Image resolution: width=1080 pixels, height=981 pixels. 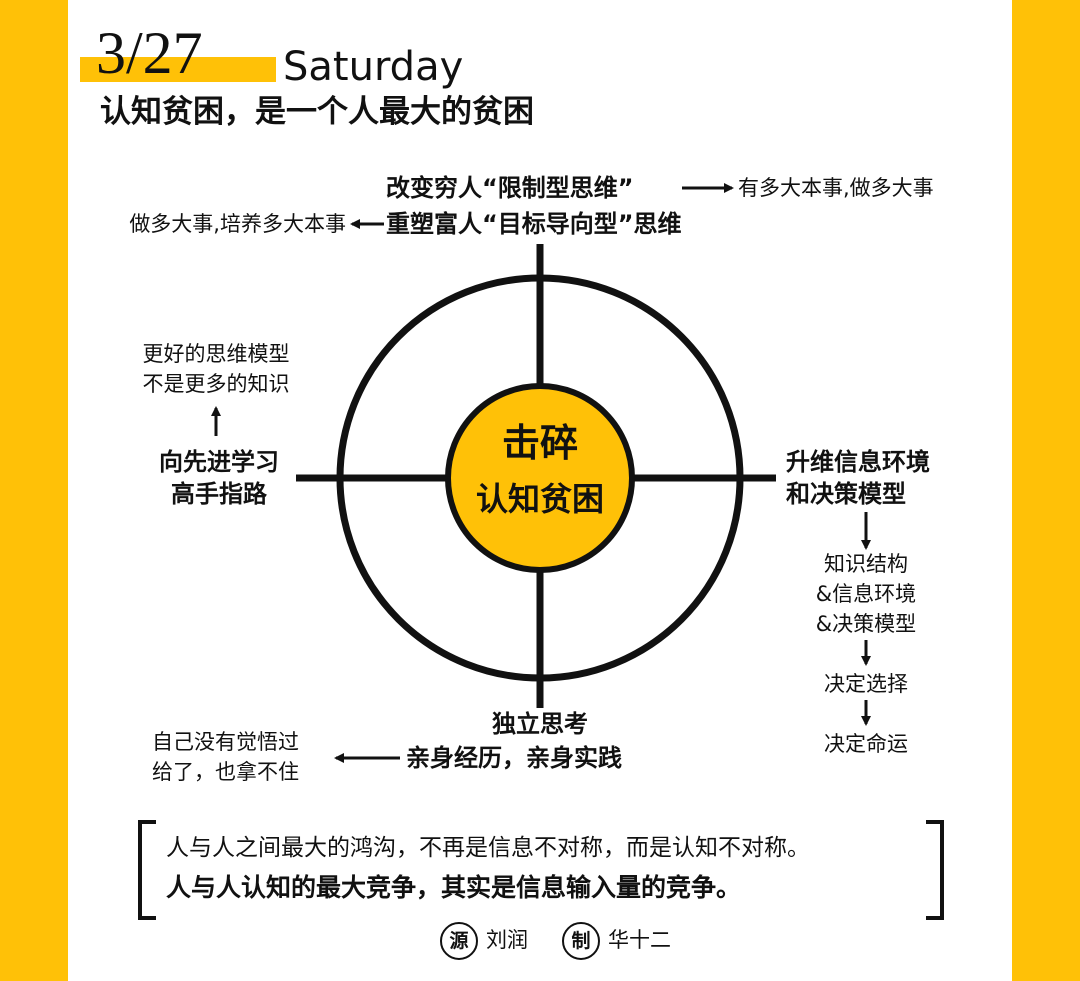 I want to click on quote-bracket-left, so click(x=147, y=870).